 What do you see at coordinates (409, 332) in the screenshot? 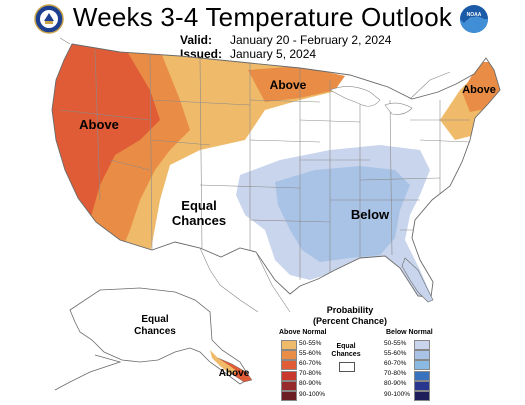
I see `legend-below-header: Below Normal` at bounding box center [409, 332].